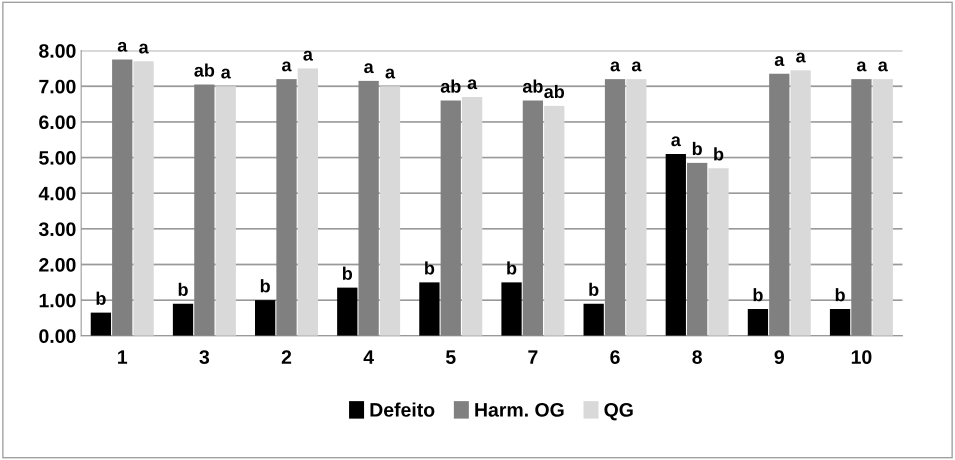 The width and height of the screenshot is (955, 460). I want to click on x-tick-label: 6, so click(615, 357).